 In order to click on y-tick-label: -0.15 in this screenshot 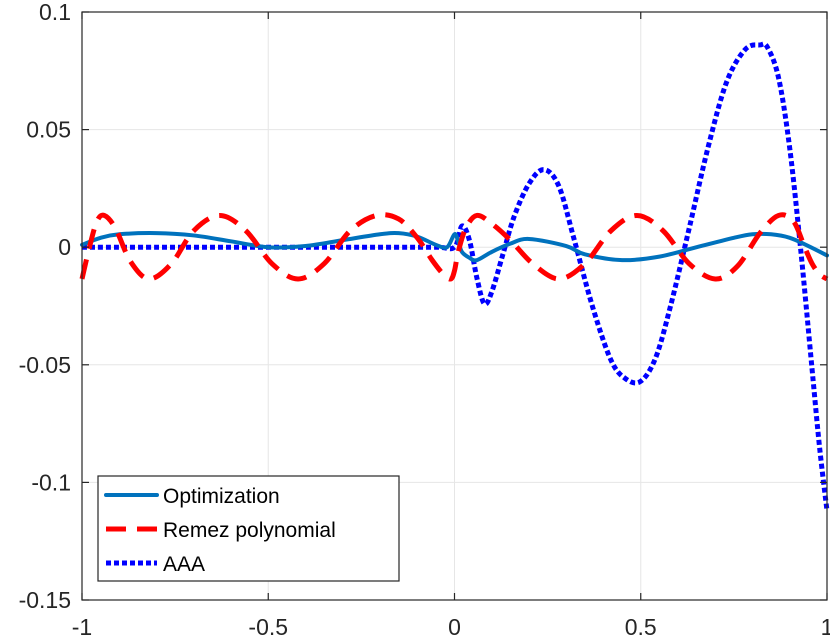, I will do `click(45, 600)`.